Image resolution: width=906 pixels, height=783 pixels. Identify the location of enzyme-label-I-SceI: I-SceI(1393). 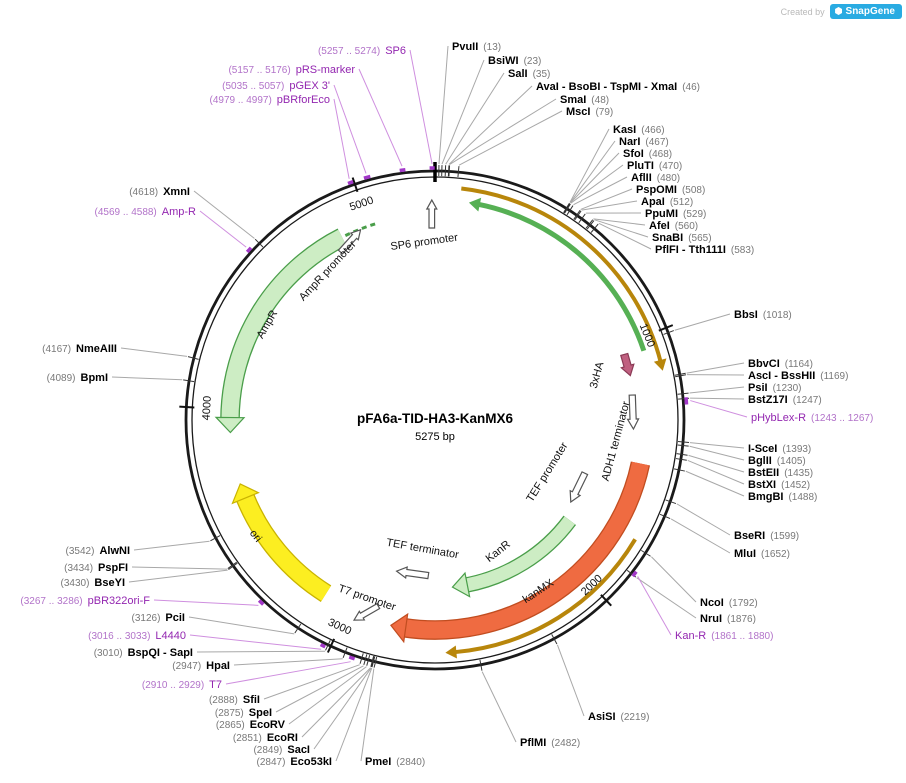
(779, 449).